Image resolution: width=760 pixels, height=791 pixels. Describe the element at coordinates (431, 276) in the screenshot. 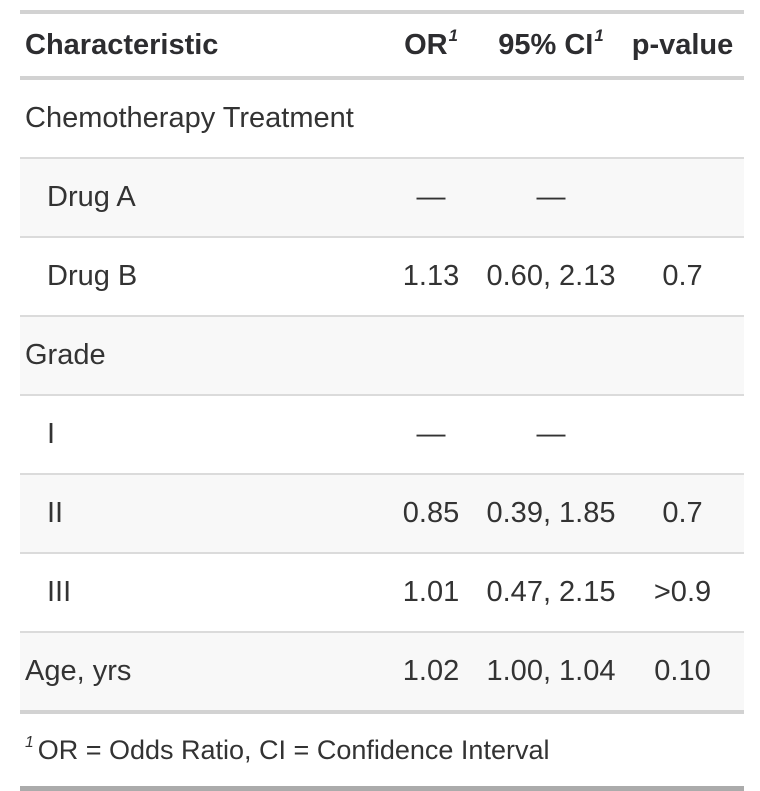

I see `or-value: 1.13` at that location.